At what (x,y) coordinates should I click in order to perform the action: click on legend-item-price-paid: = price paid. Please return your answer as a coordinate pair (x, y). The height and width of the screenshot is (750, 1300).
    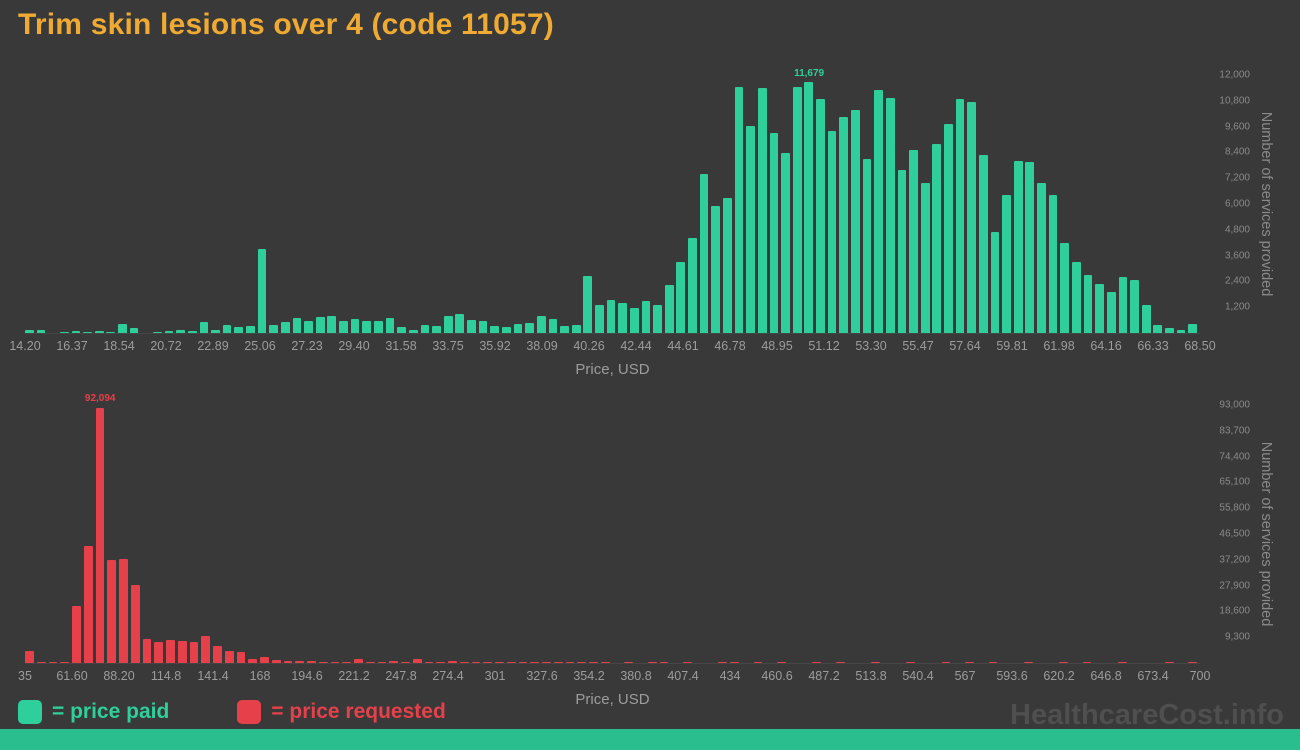
    Looking at the image, I should click on (93, 712).